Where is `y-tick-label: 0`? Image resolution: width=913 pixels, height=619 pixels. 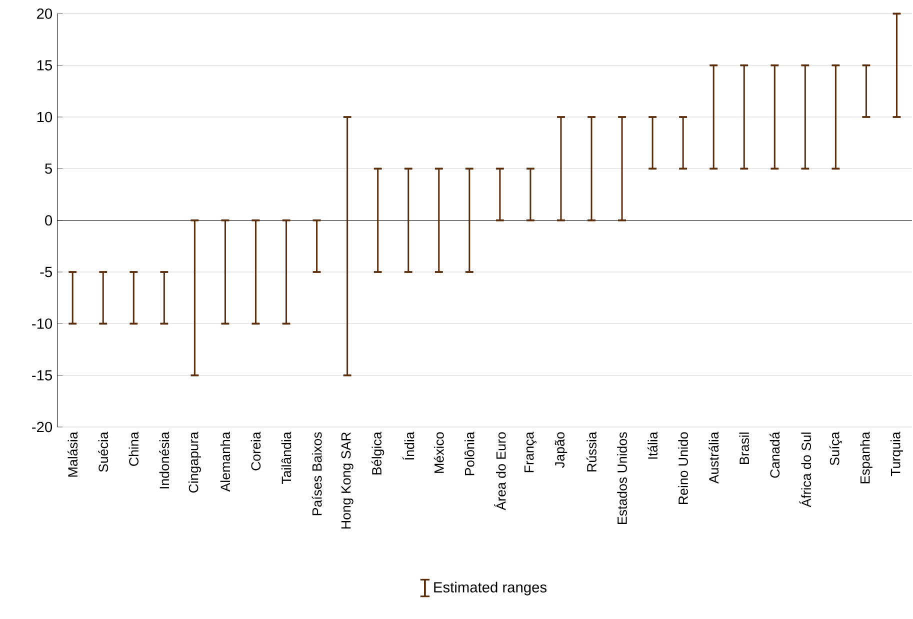
y-tick-label: 0 is located at coordinates (48, 220).